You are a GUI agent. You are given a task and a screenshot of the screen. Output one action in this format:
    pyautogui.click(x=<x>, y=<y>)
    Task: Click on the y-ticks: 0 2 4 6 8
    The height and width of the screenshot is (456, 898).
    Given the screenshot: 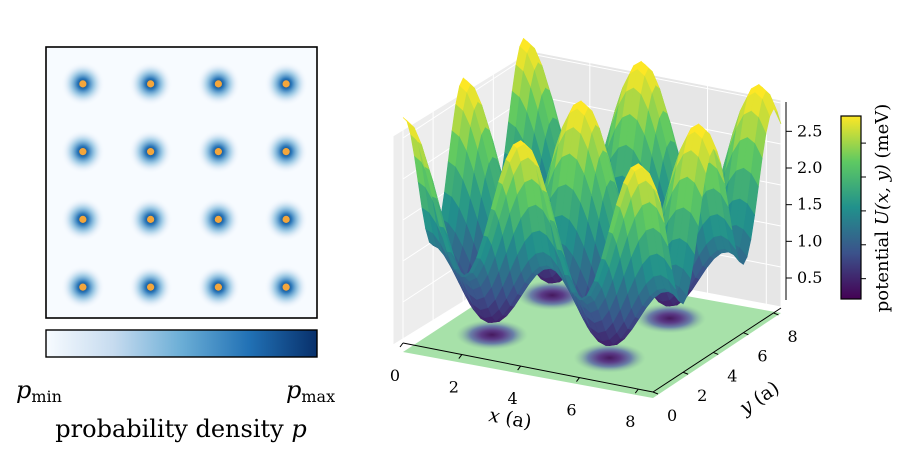 What is the action you would take?
    pyautogui.click(x=725, y=368)
    